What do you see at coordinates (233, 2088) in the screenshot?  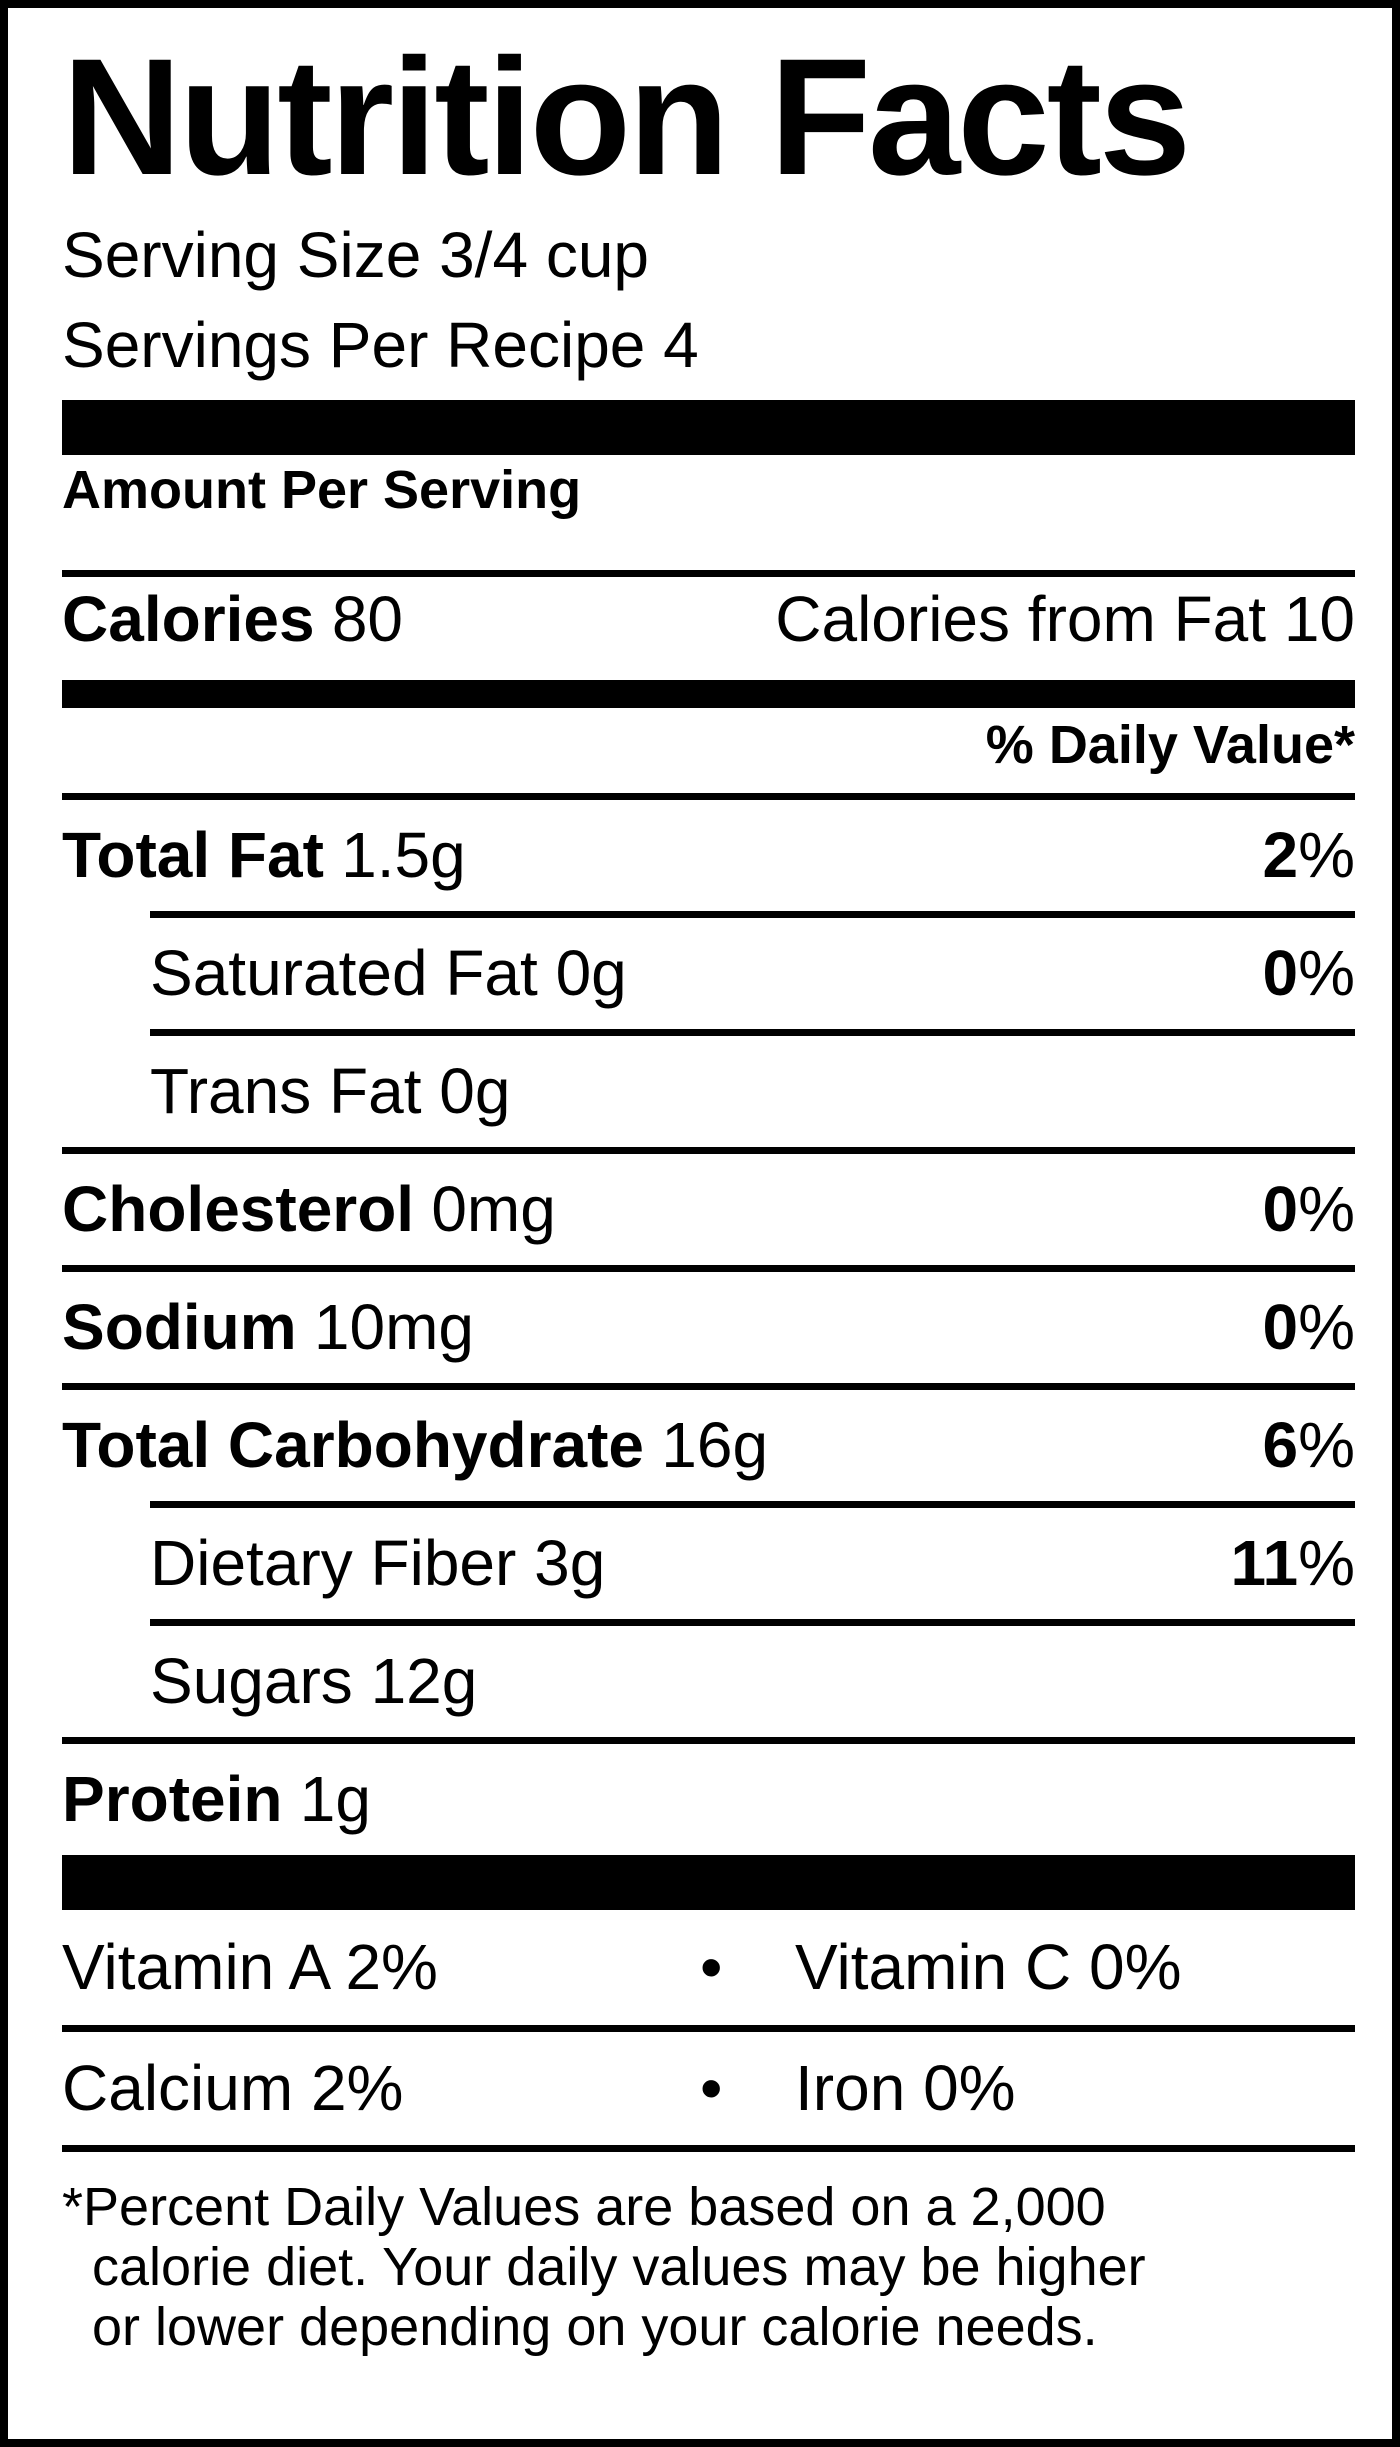 I see `calcium: Calcium 2%` at bounding box center [233, 2088].